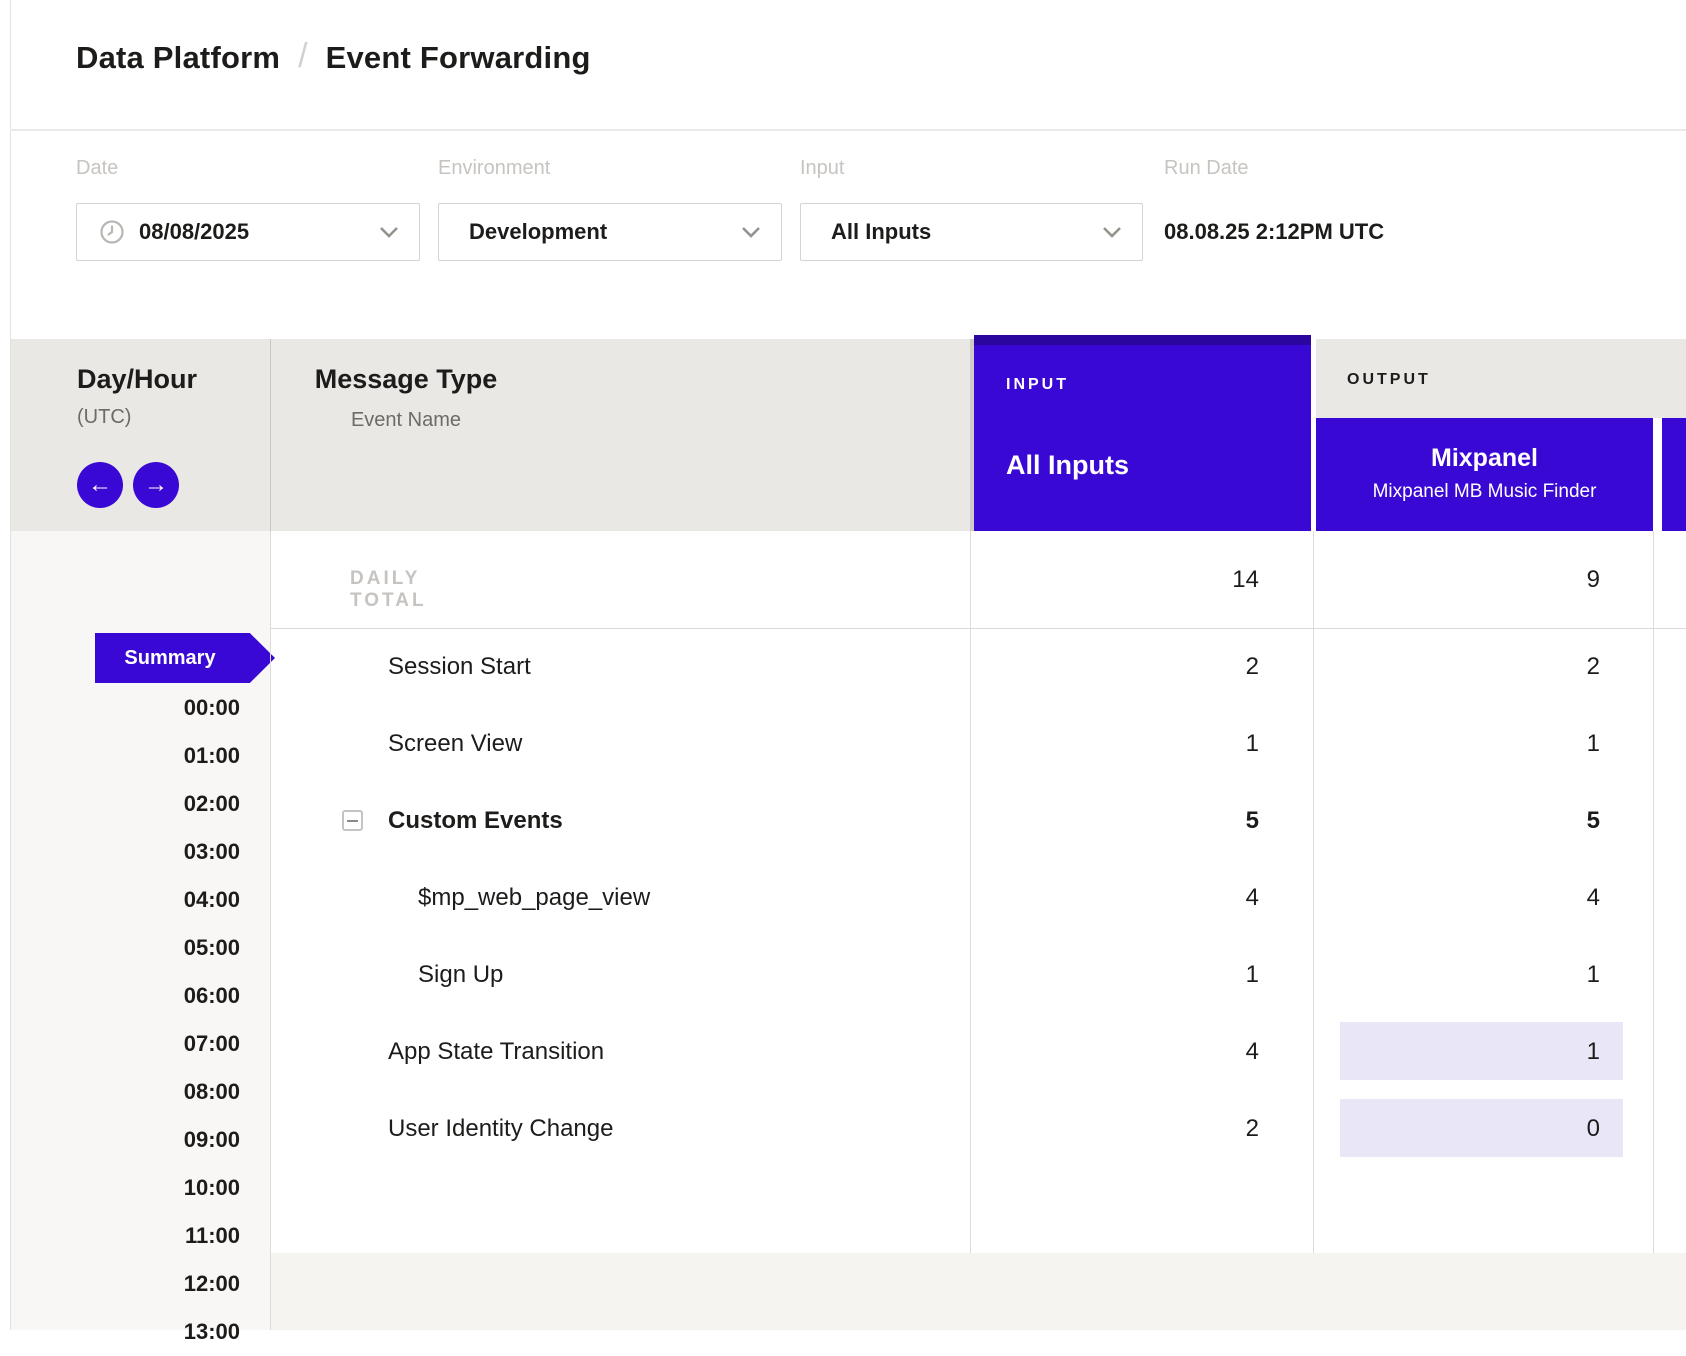 The width and height of the screenshot is (1686, 1356). What do you see at coordinates (1037, 384) in the screenshot?
I see `input-column-eyebrow: INPUT` at bounding box center [1037, 384].